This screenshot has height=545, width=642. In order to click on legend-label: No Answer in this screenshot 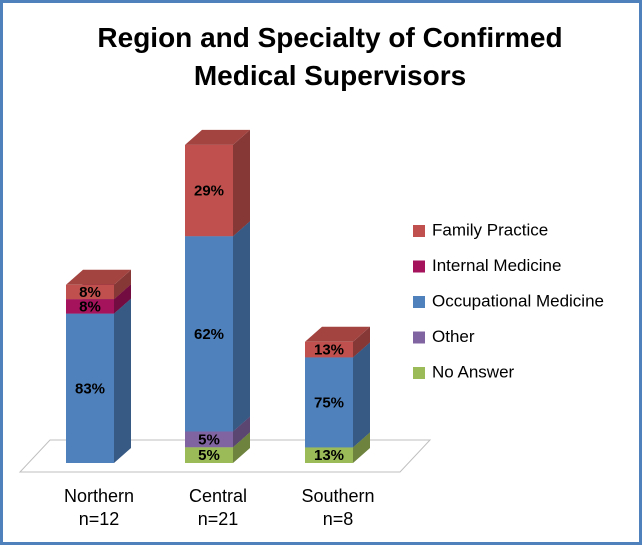, I will do `click(473, 371)`.